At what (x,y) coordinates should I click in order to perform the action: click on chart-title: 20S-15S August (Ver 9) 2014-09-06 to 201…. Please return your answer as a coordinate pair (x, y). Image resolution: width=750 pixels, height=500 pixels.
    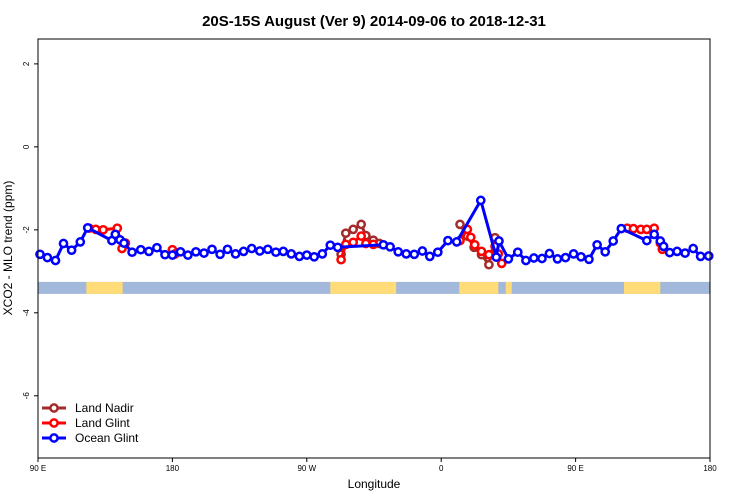
    Looking at the image, I should click on (374, 21).